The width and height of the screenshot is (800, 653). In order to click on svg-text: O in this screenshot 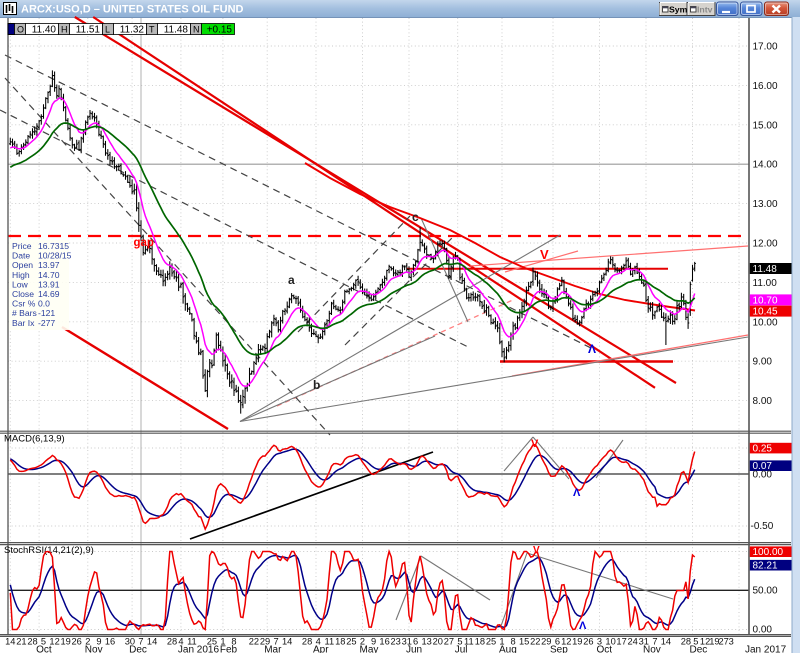, I will do `click(20, 30)`.